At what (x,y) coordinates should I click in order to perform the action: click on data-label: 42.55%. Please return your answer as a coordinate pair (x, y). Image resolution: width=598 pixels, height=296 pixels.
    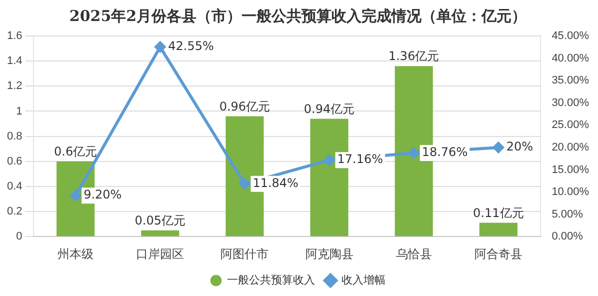
    Looking at the image, I should click on (191, 46).